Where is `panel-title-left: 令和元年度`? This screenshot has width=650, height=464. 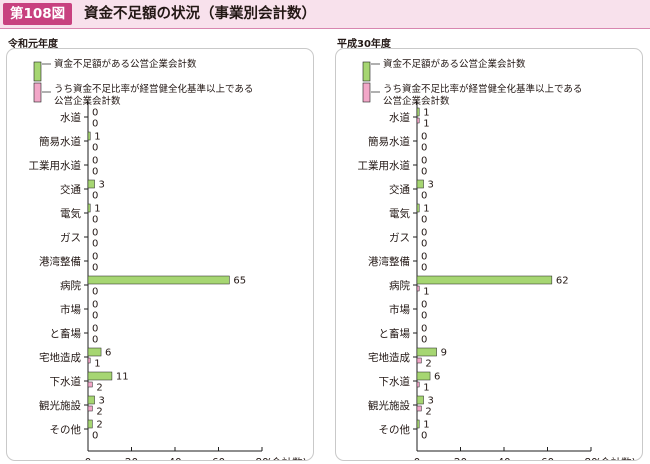
panel-title-left: 令和元年度 is located at coordinates (33, 44).